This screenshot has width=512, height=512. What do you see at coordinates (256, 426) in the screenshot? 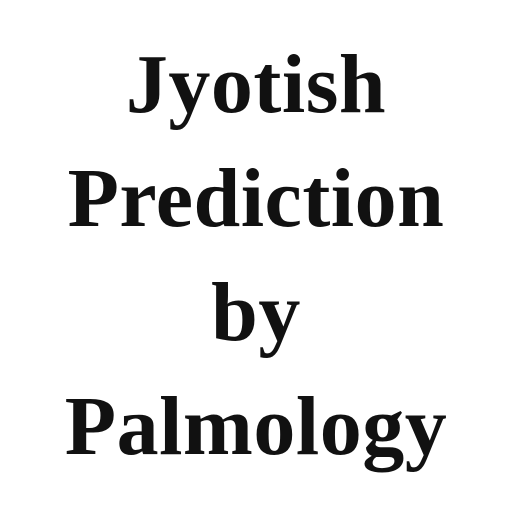
I see `title-line-4: Palmology` at bounding box center [256, 426].